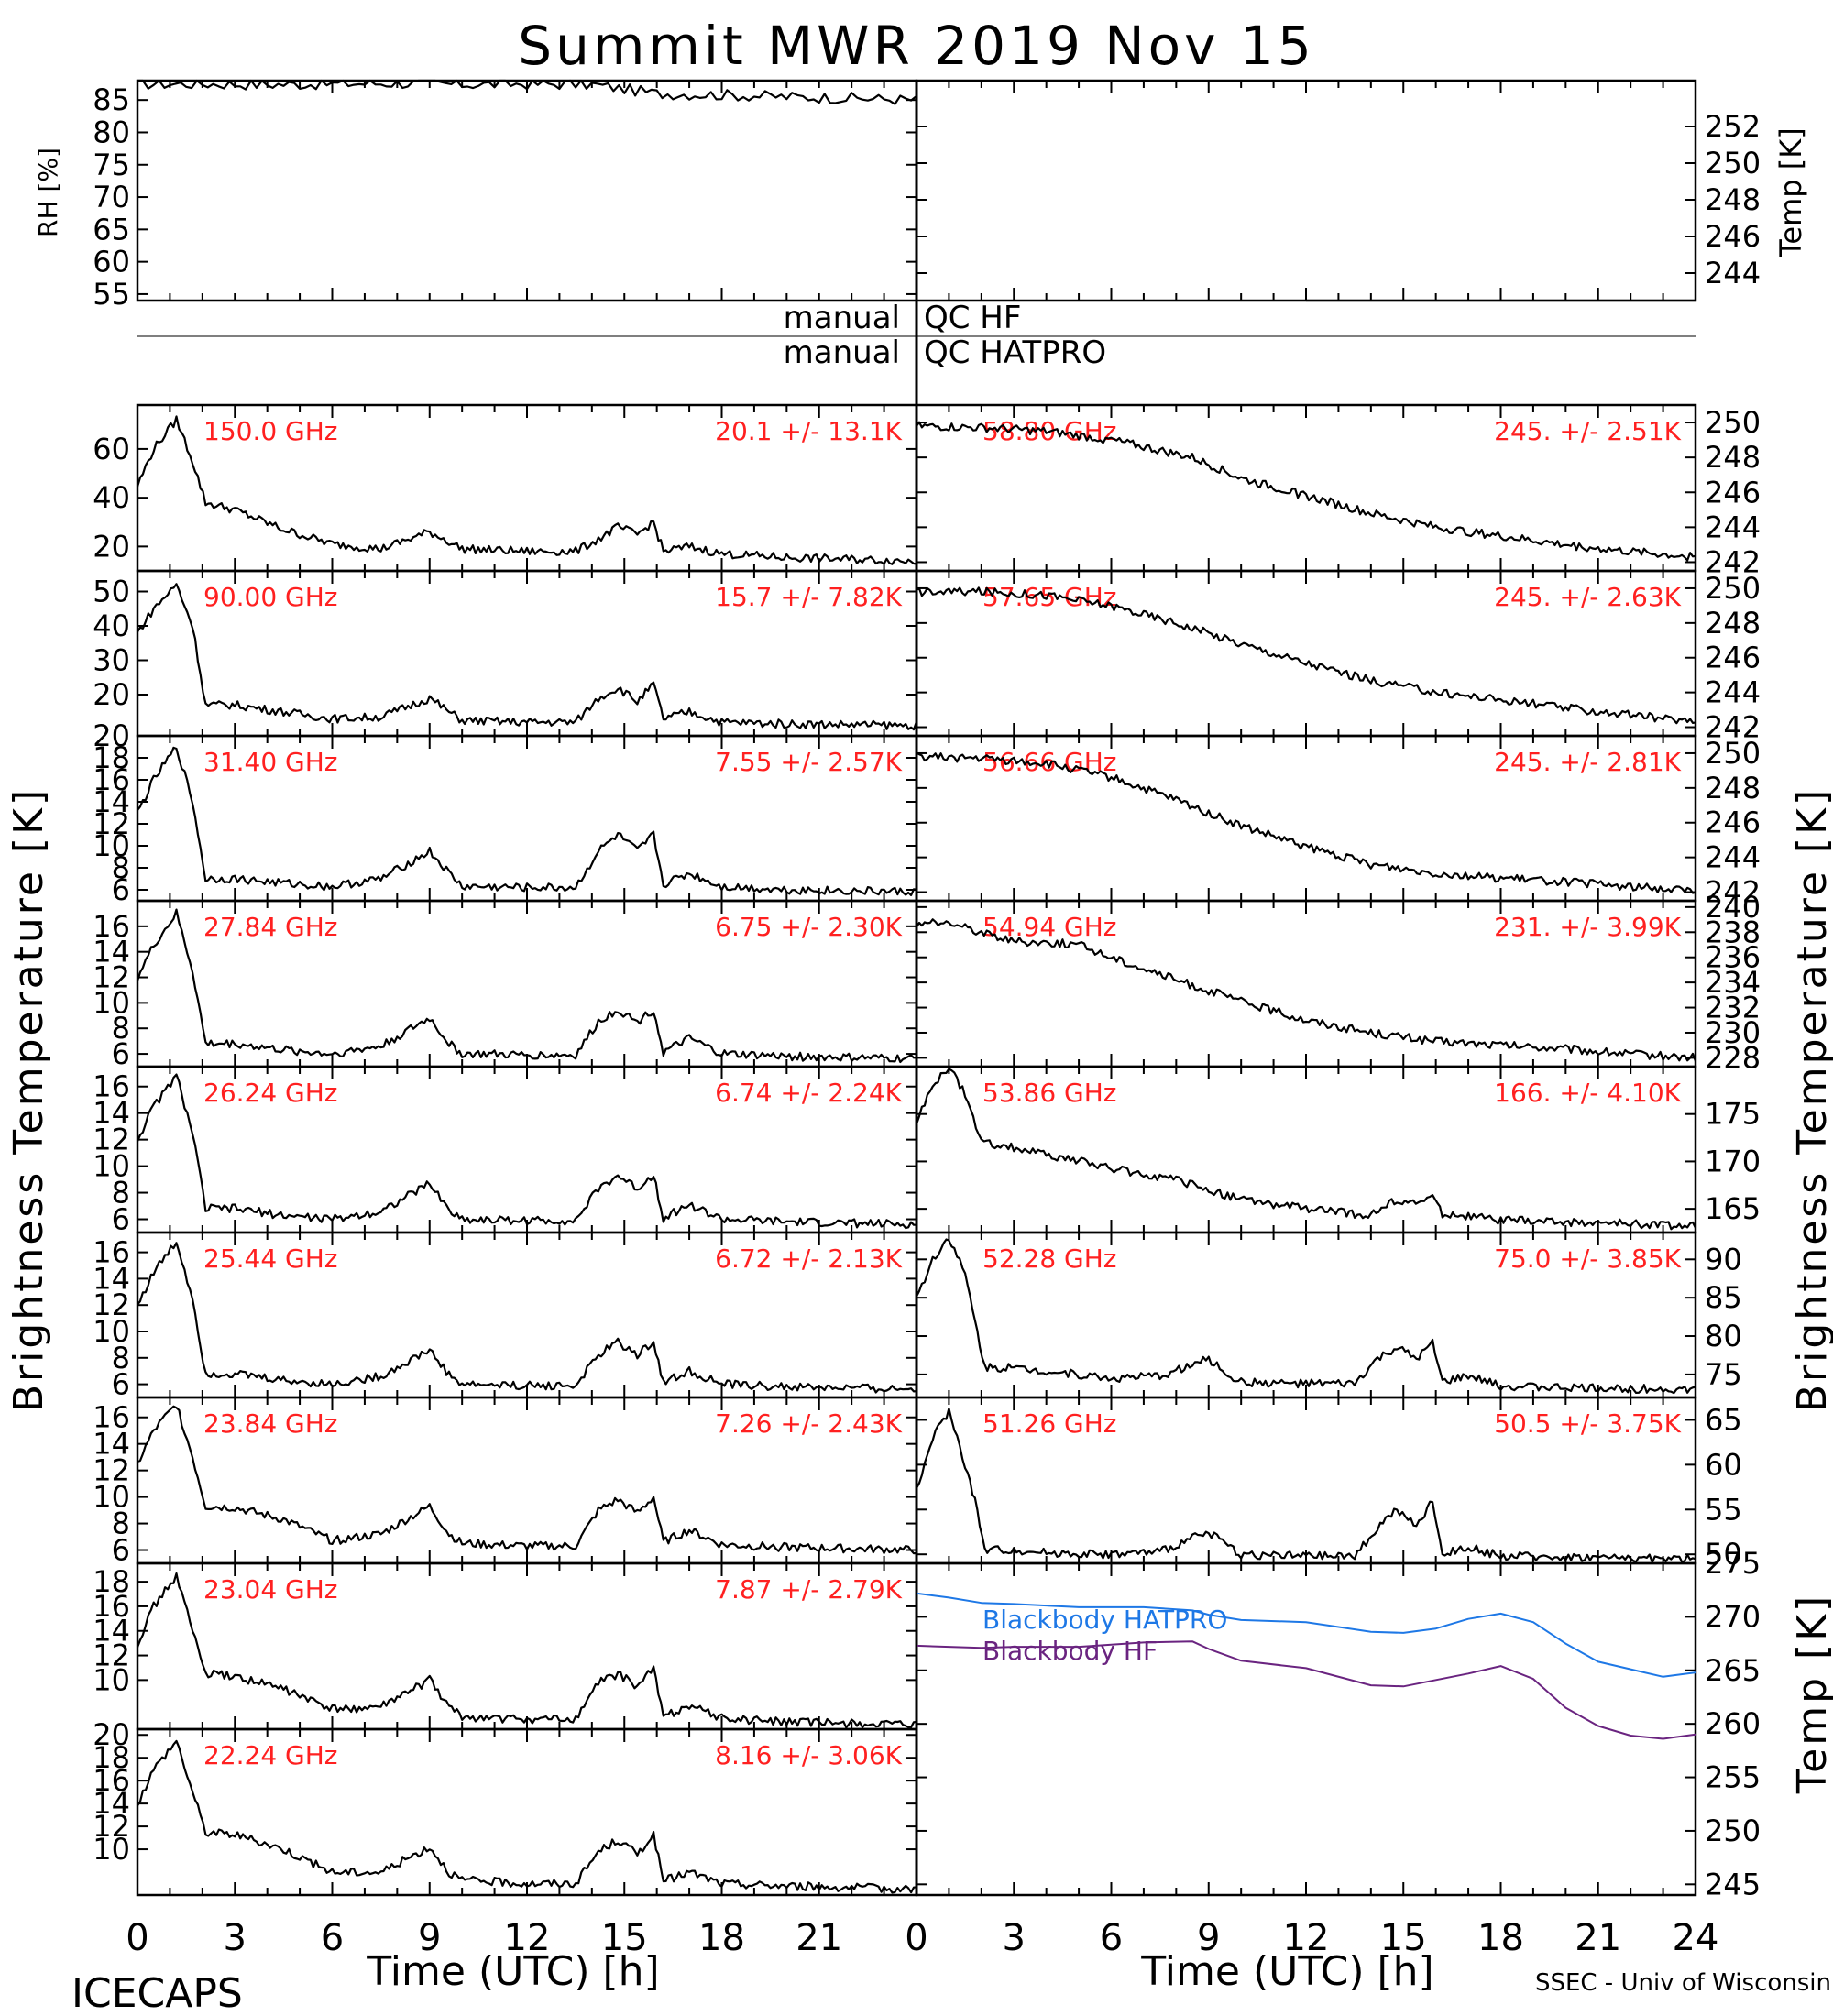 This screenshot has height=2016, width=1833. What do you see at coordinates (1683, 1983) in the screenshot?
I see `footer-right: SSEC - Univ of Wisconsin` at bounding box center [1683, 1983].